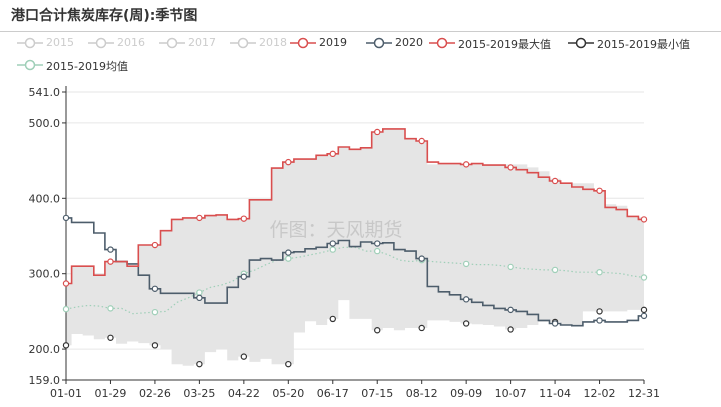 The height and width of the screenshot is (407, 721). What do you see at coordinates (409, 42) in the screenshot?
I see `legend-label: 2020` at bounding box center [409, 42].